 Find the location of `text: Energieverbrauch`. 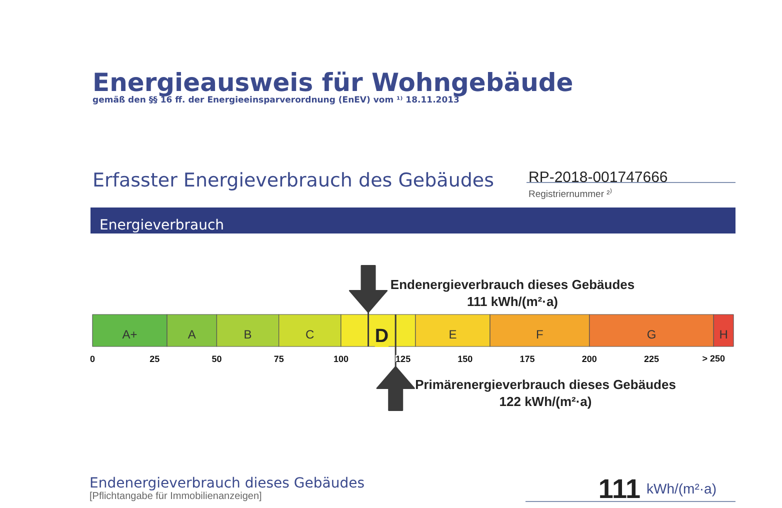

text: Energieverbrauch is located at coordinates (162, 226).